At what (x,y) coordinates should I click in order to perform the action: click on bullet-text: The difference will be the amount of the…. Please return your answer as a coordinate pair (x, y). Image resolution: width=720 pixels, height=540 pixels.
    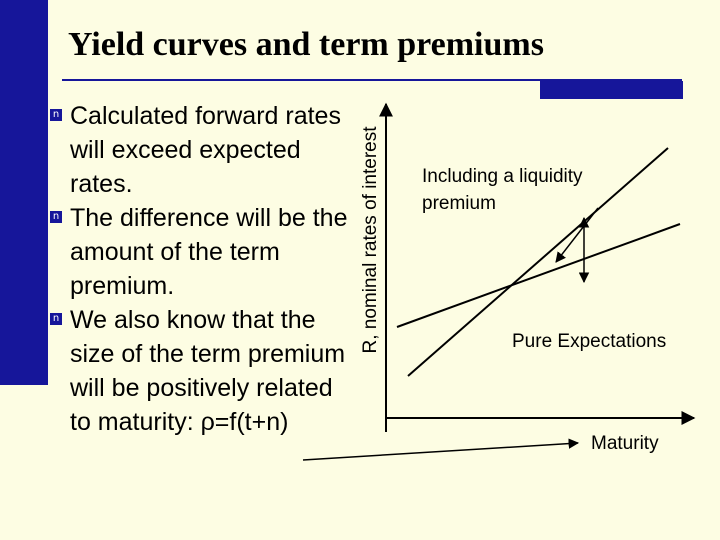
    Looking at the image, I should click on (209, 252).